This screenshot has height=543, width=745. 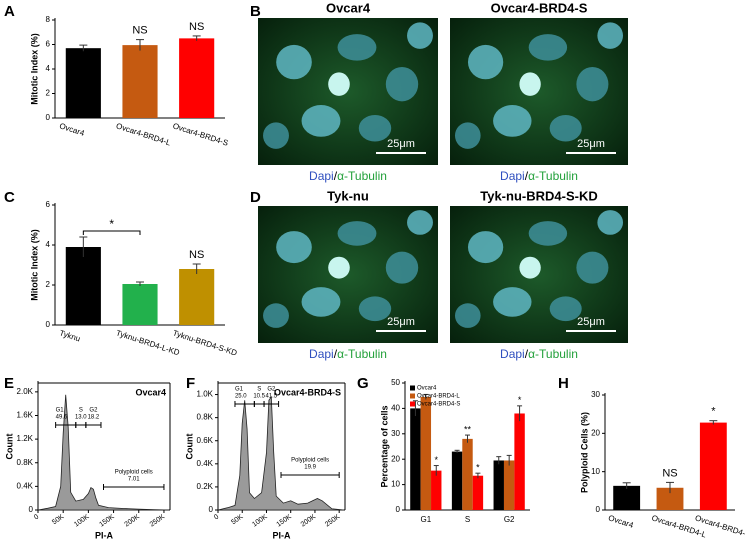 What do you see at coordinates (321, 176) in the screenshot?
I see `caption-part: Dapi` at bounding box center [321, 176].